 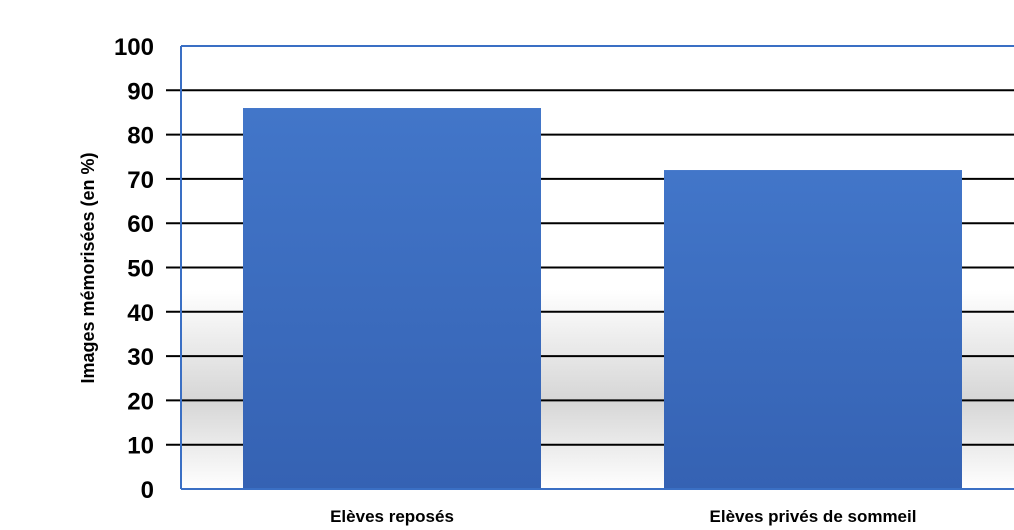 What do you see at coordinates (140, 180) in the screenshot?
I see `y-tick-label-70: 70` at bounding box center [140, 180].